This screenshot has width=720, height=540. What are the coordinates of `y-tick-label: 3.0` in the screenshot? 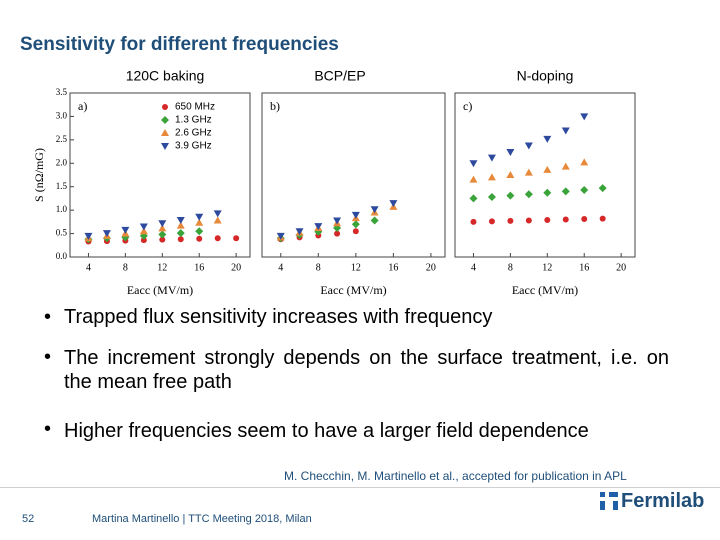 It's located at (62, 115).